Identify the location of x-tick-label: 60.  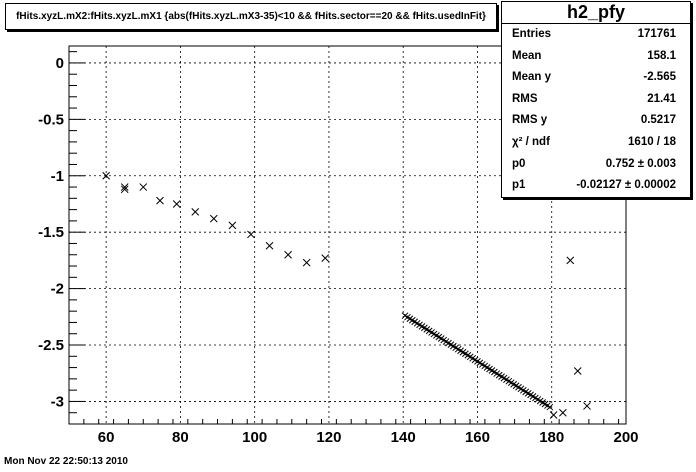
(106, 437).